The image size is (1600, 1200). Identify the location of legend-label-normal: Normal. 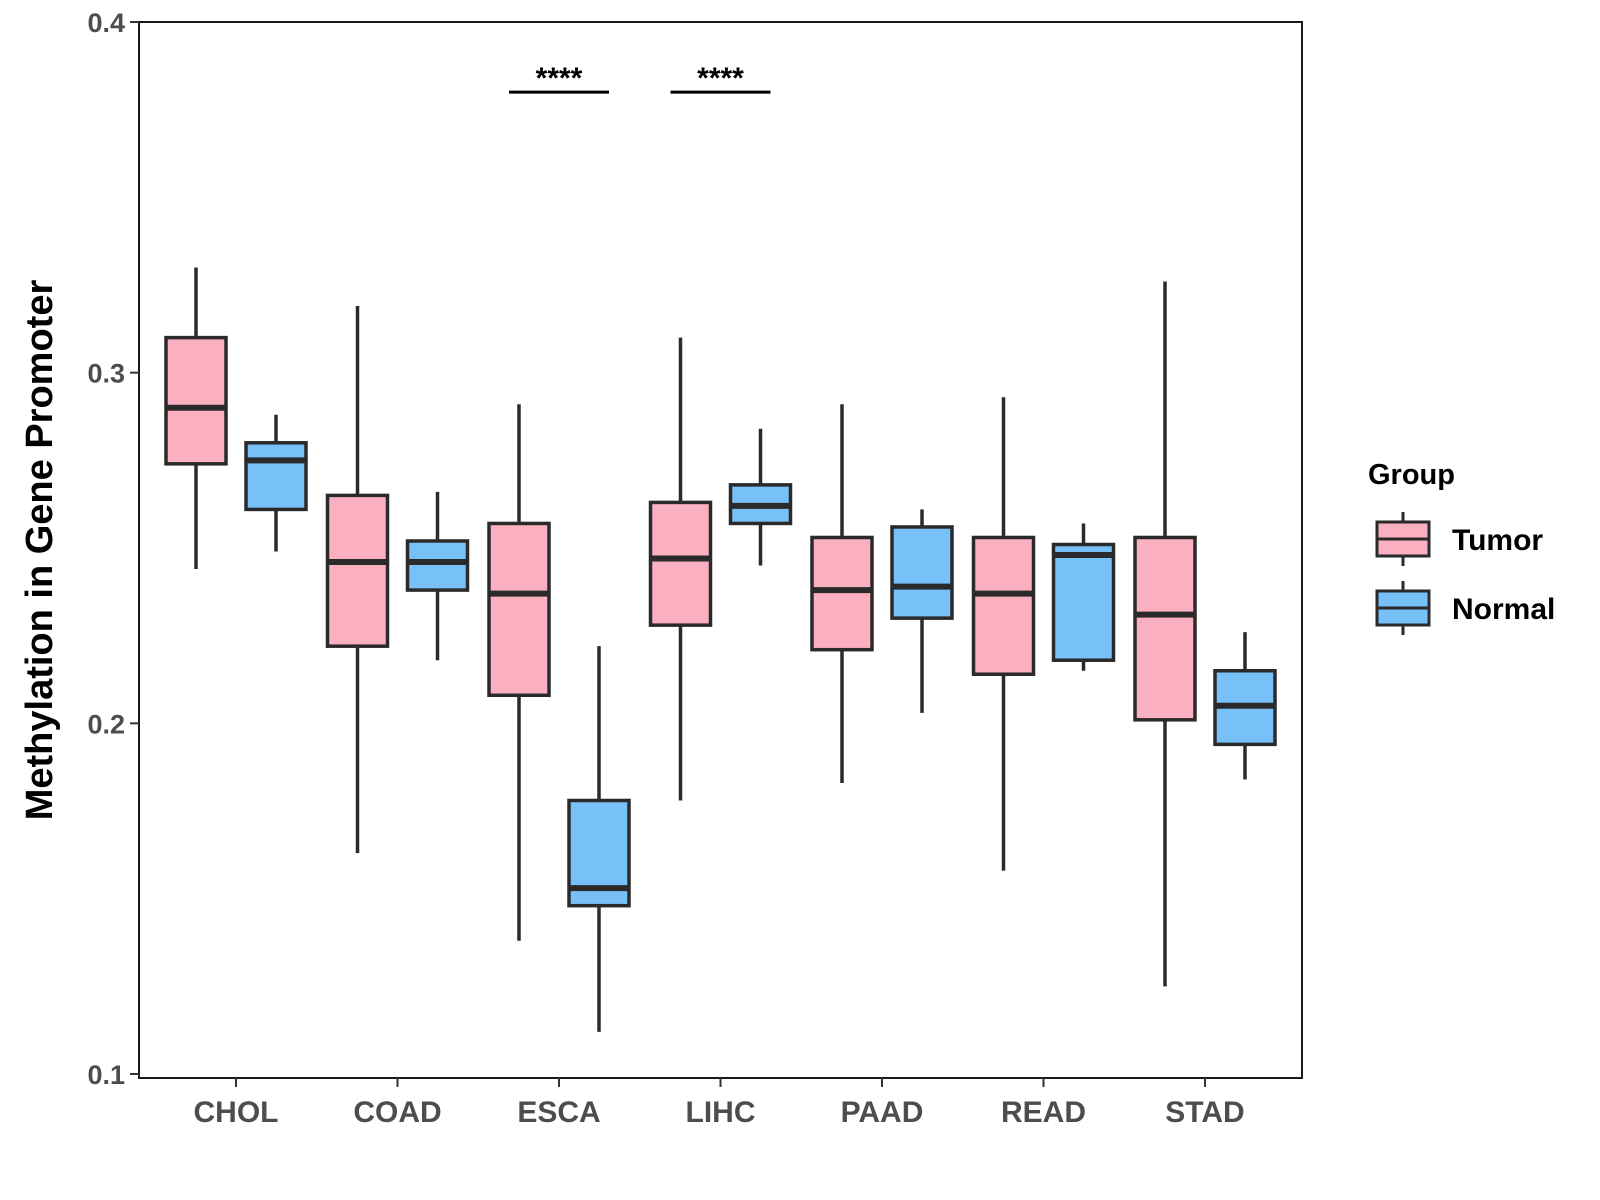
(1503, 609).